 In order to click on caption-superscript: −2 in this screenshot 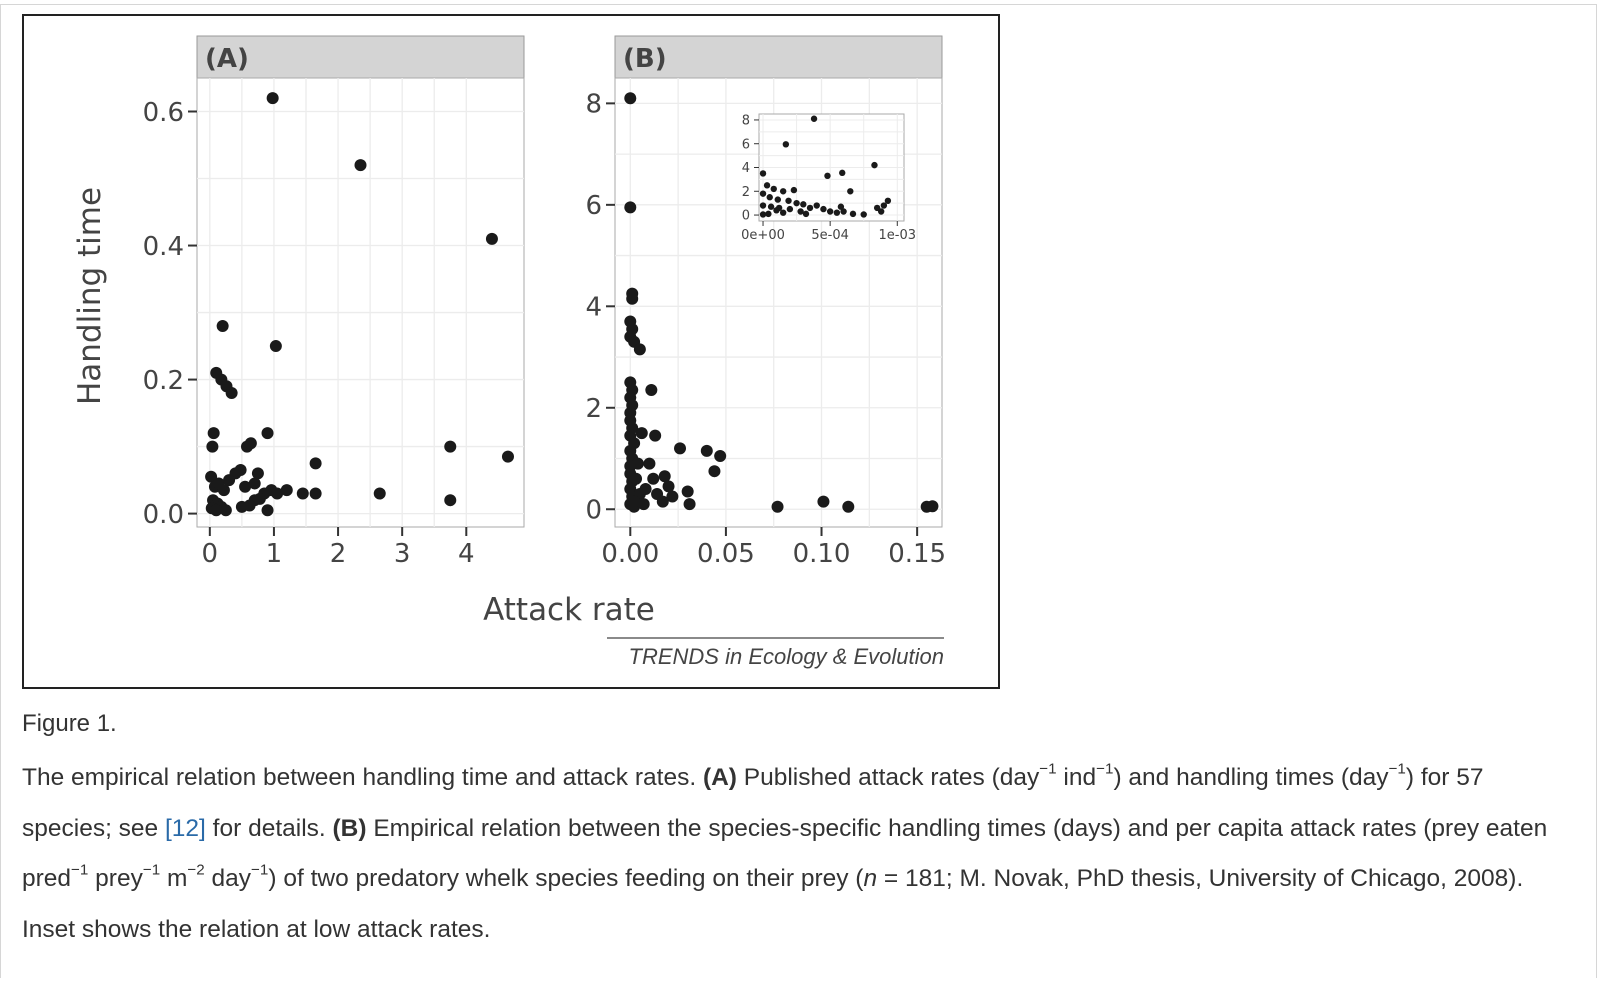, I will do `click(196, 870)`.